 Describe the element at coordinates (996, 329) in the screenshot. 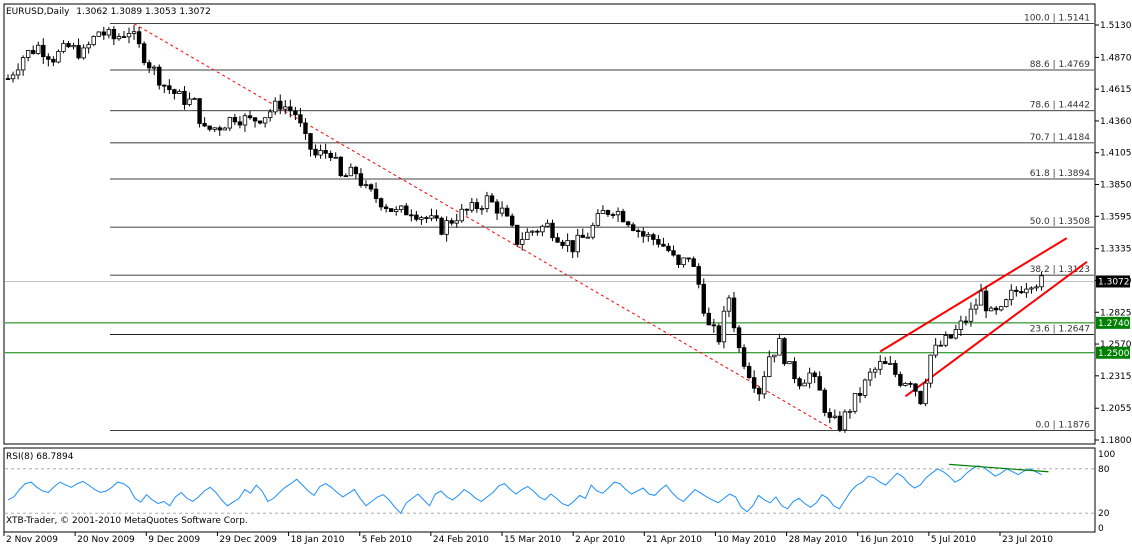

I see `lower-channel-line` at that location.